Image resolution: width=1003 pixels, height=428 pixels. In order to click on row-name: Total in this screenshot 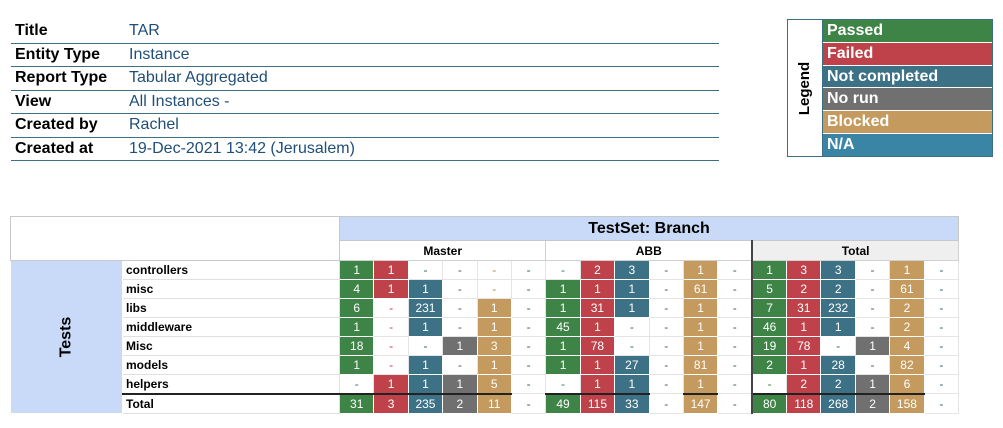, I will do `click(231, 403)`.